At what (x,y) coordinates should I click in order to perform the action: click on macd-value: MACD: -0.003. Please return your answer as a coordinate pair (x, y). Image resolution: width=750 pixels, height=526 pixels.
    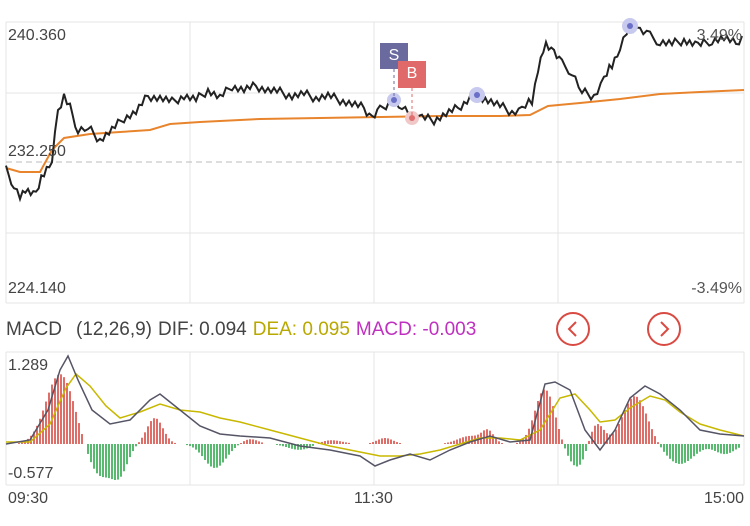
    Looking at the image, I should click on (416, 329).